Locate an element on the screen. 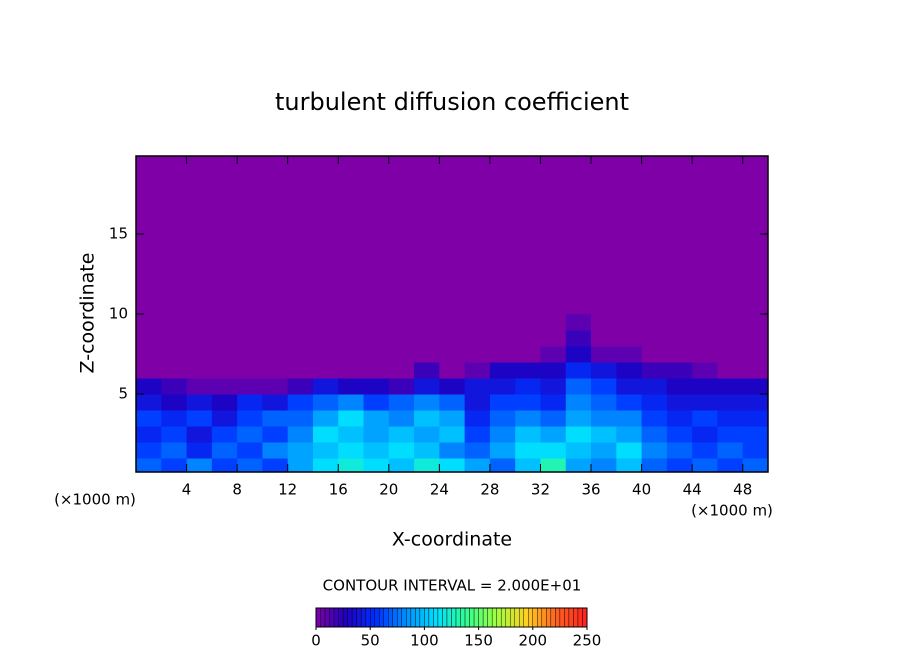  chart-title: turbulent diffusion coefficient is located at coordinates (452, 102).